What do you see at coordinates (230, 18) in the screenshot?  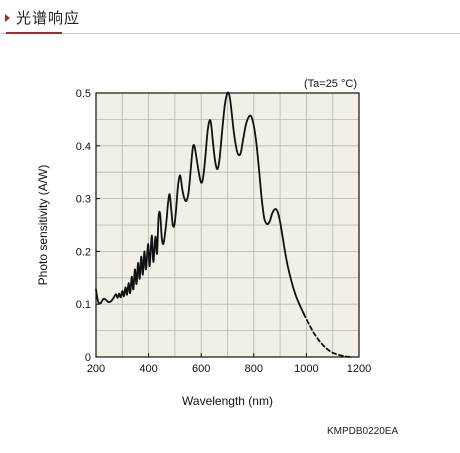 I see `section-header: 光谱响应` at bounding box center [230, 18].